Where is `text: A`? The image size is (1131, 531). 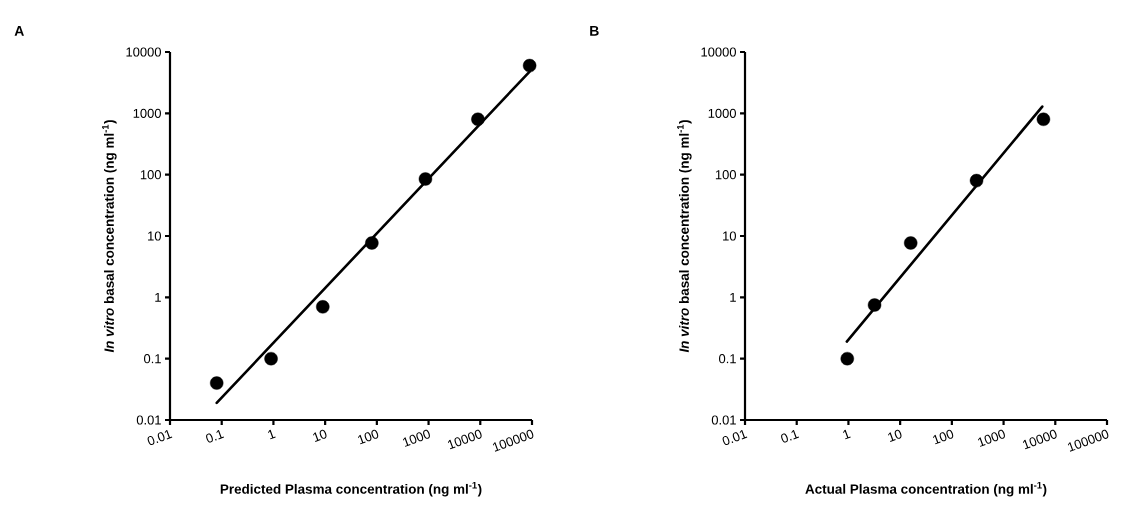
text: A is located at coordinates (19, 31).